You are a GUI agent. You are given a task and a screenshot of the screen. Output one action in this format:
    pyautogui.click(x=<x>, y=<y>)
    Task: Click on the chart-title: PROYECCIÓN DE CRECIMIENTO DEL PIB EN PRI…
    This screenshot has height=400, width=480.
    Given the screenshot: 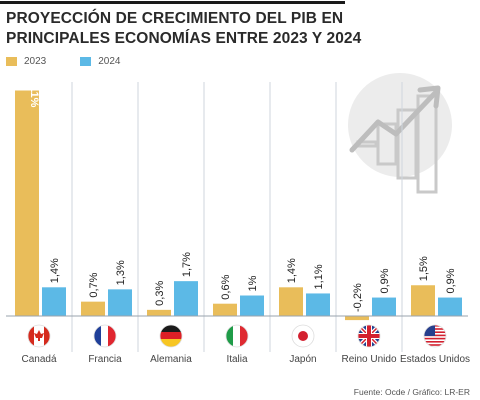 What is the action you would take?
    pyautogui.click(x=196, y=29)
    